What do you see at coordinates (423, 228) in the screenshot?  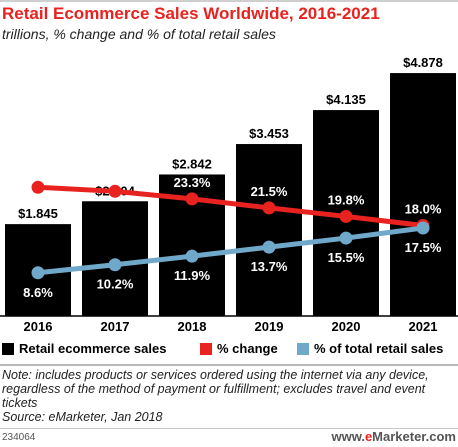 I see `point-pct-total-retail-2021` at bounding box center [423, 228].